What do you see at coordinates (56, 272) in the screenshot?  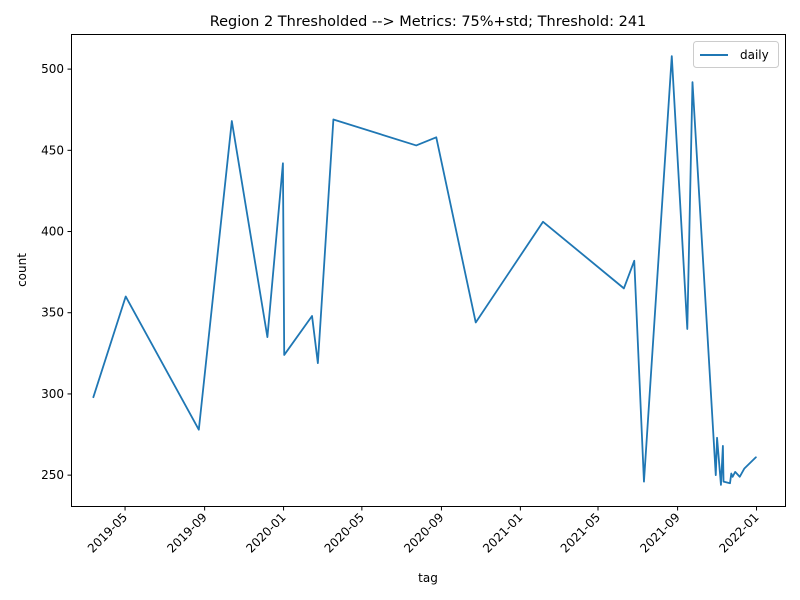 I see `y-axis-ticks: 250 300 350 400 450 500` at bounding box center [56, 272].